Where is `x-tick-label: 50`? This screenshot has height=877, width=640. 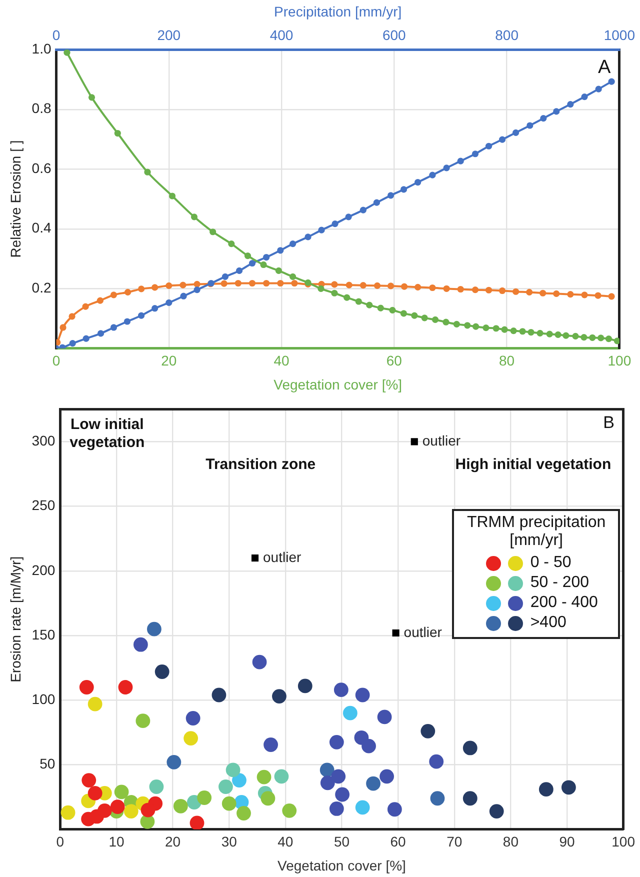
x-tick-label: 50 is located at coordinates (342, 842).